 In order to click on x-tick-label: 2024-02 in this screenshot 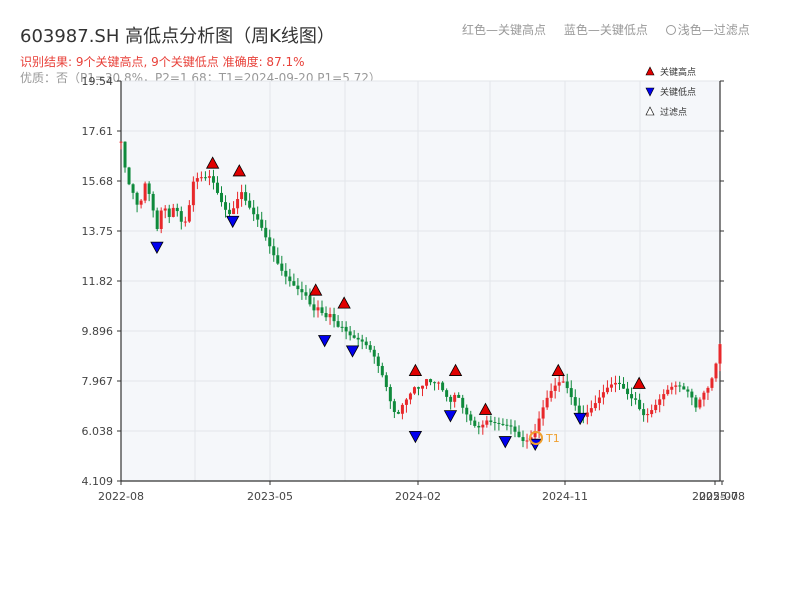, I will do `click(418, 496)`.